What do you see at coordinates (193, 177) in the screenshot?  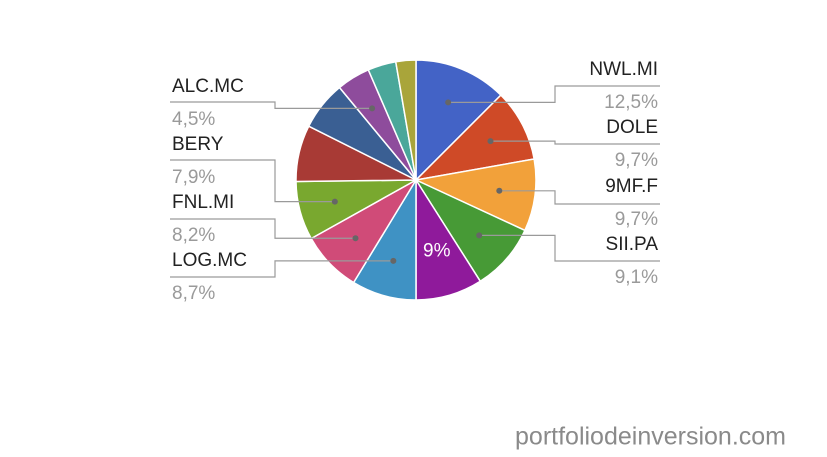 I see `slice-percent: 7,9%` at bounding box center [193, 177].